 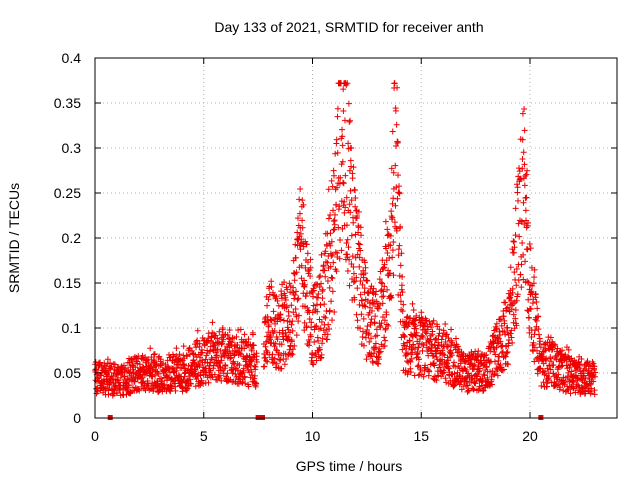 I want to click on x-tick-label: 15, so click(x=421, y=436).